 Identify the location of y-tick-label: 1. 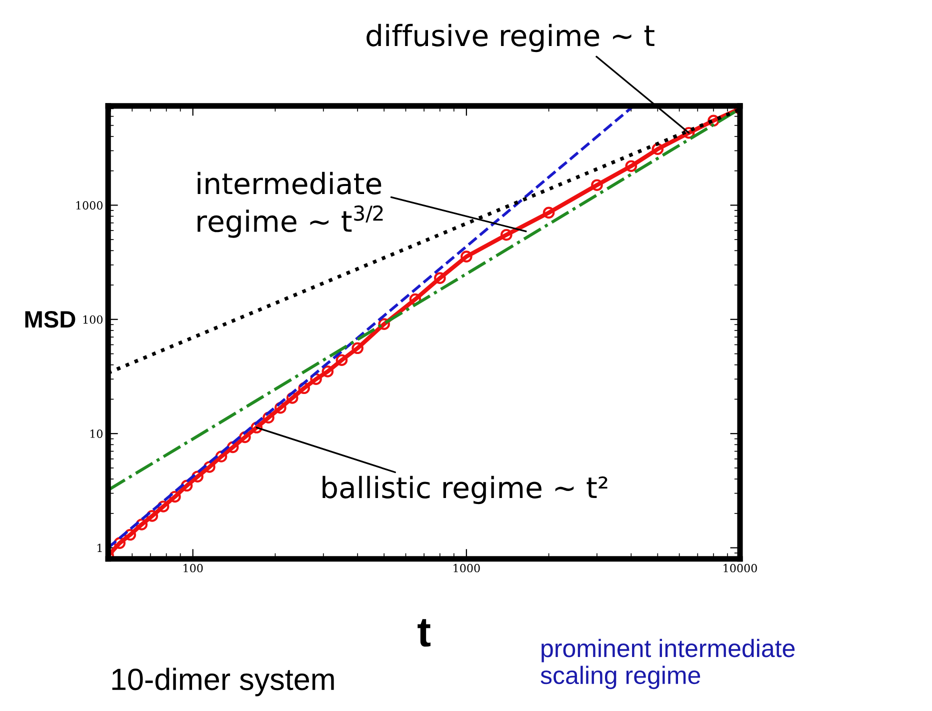
(100, 548).